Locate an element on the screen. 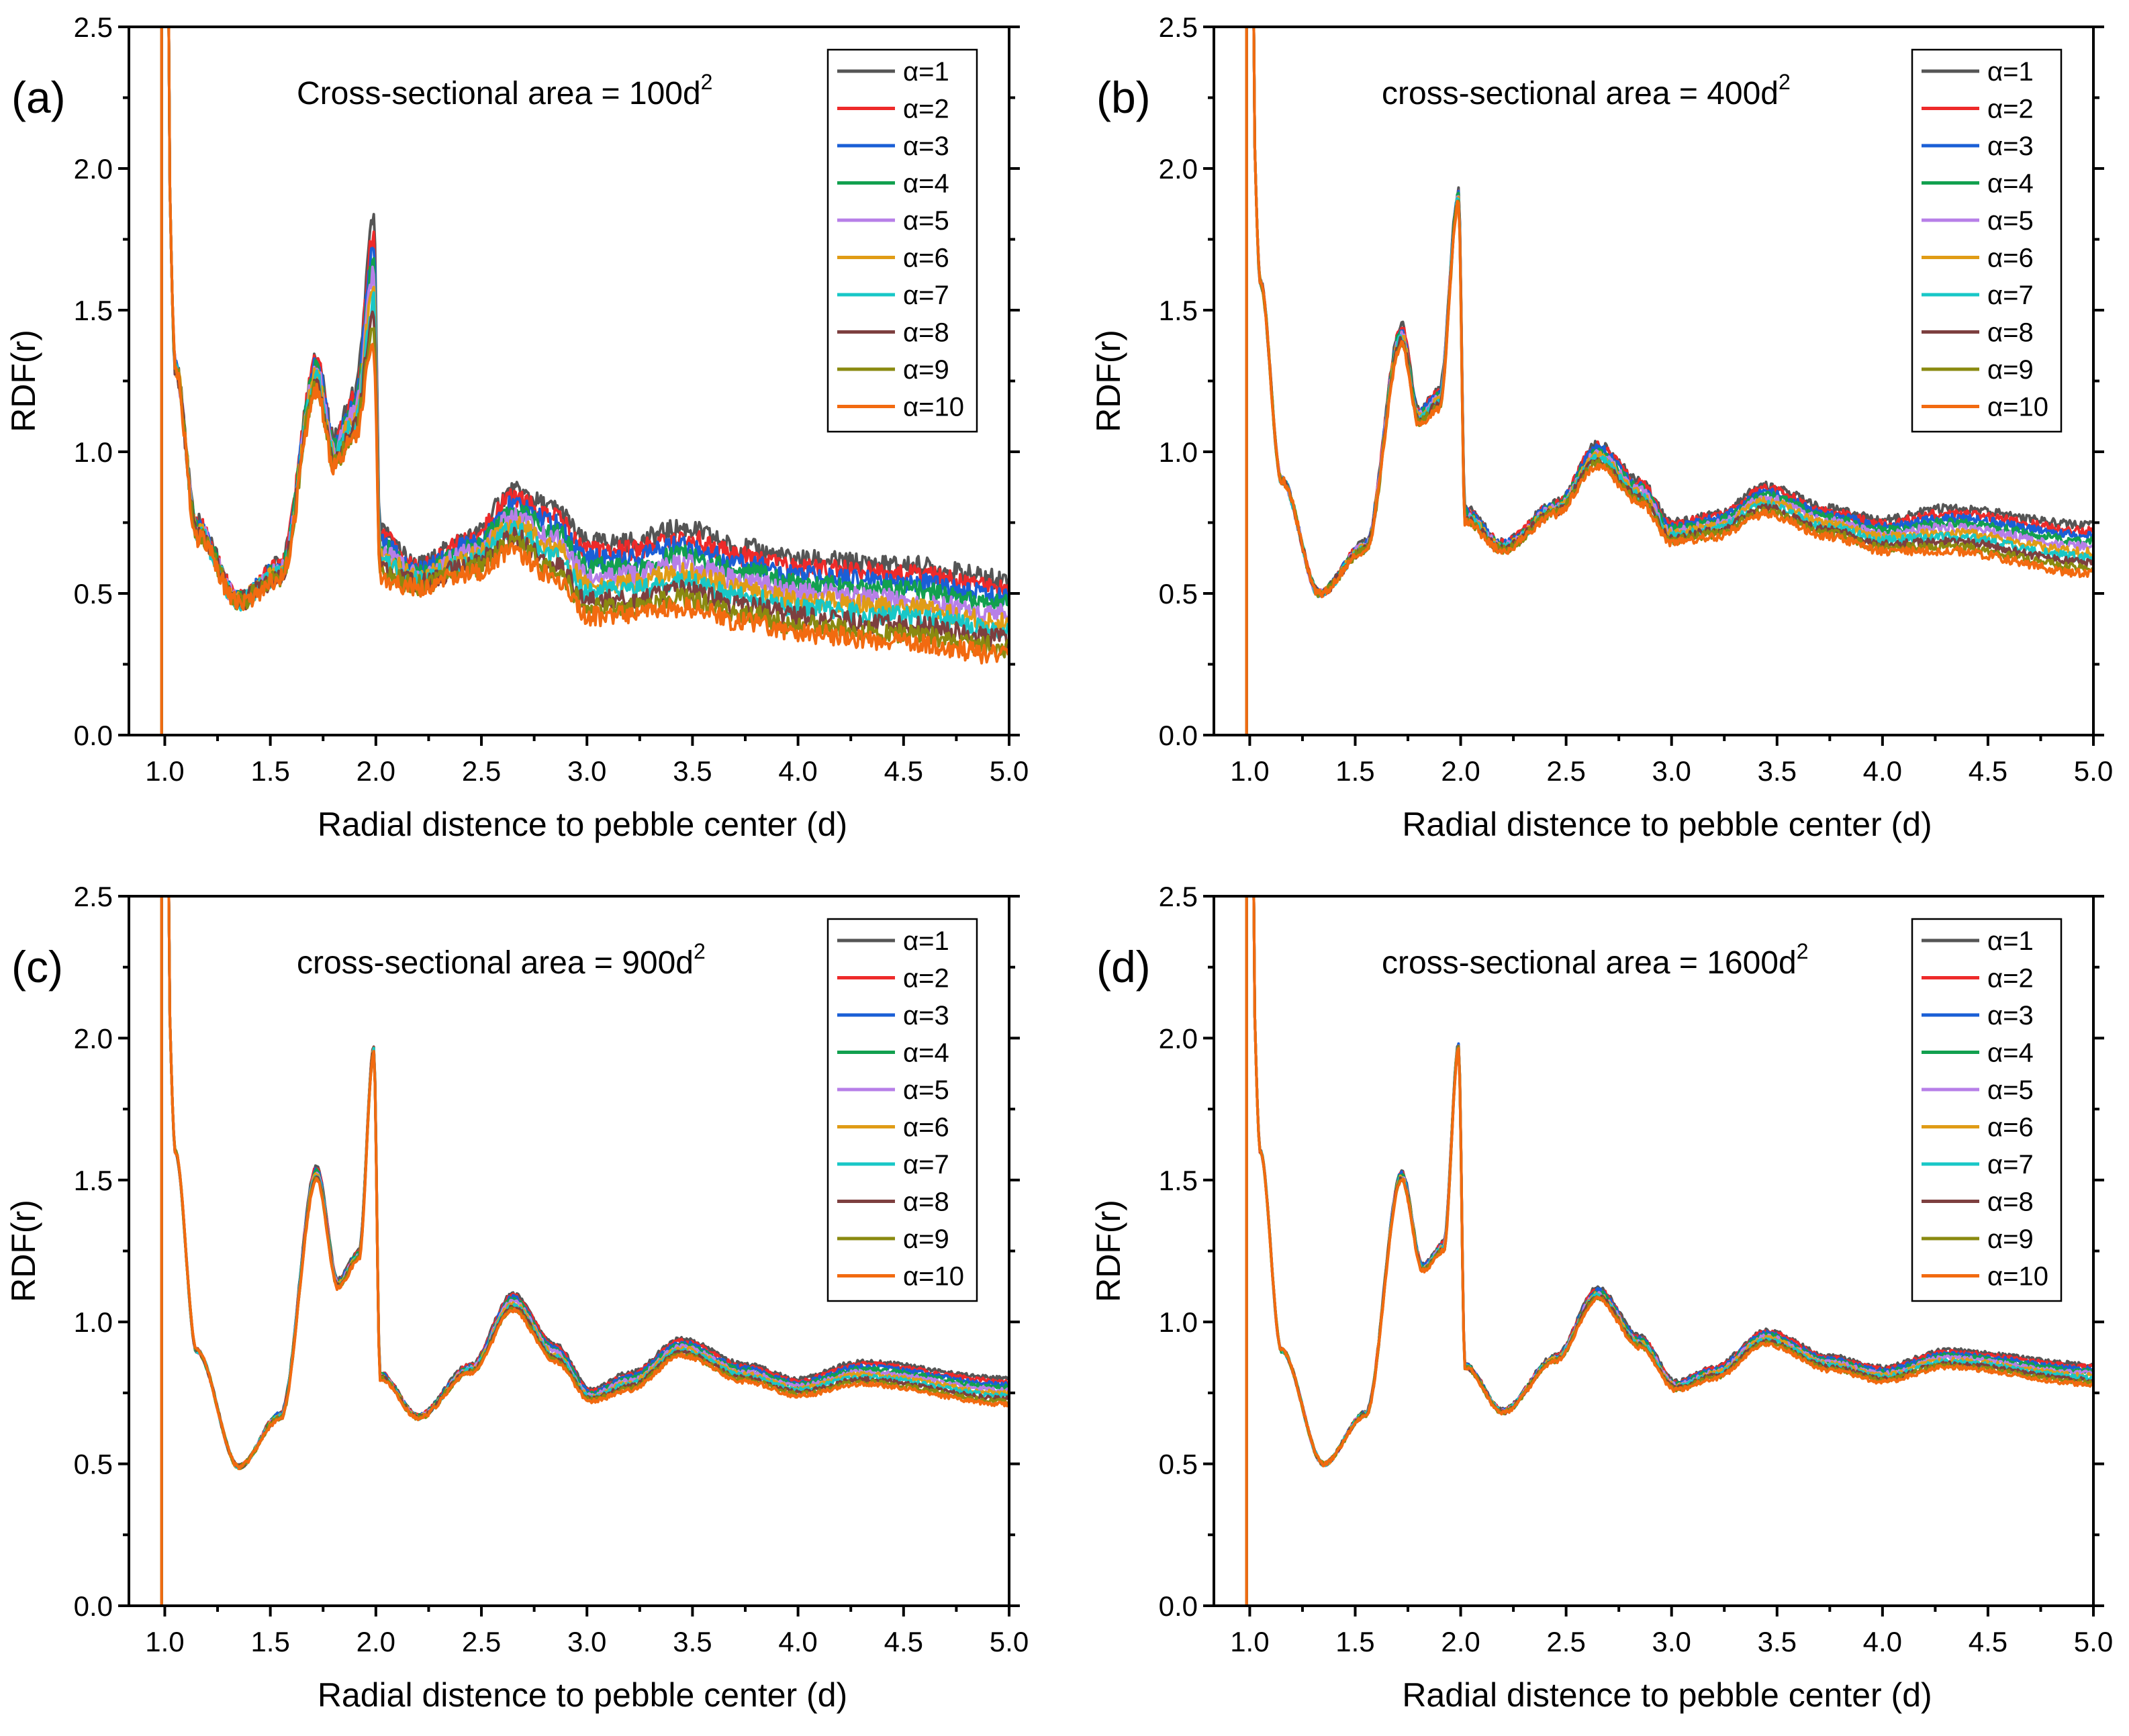 This screenshot has width=2129, height=1736. panel-label: (c) is located at coordinates (37, 967).